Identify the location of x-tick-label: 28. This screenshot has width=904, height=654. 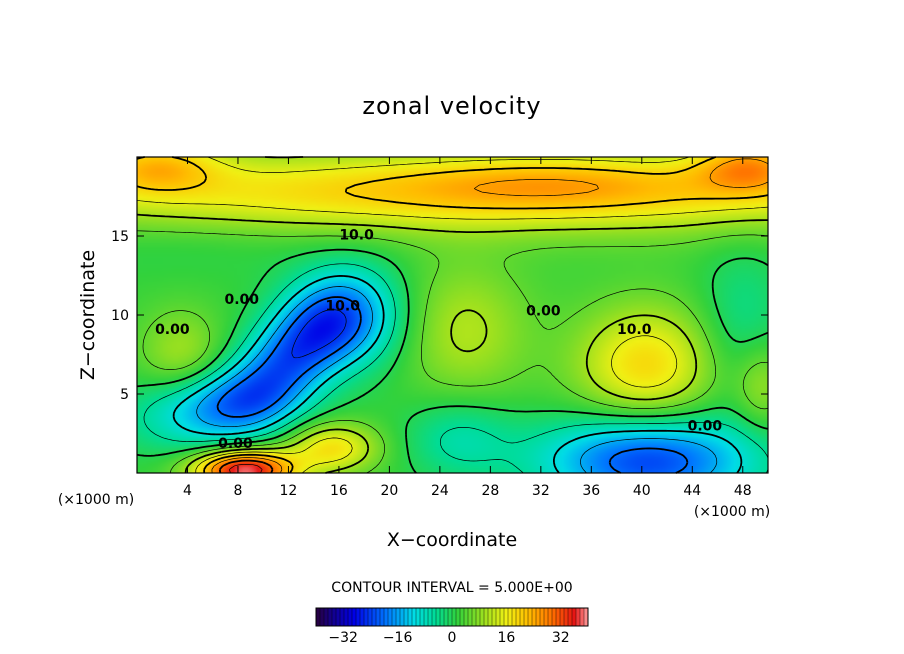
(490, 491).